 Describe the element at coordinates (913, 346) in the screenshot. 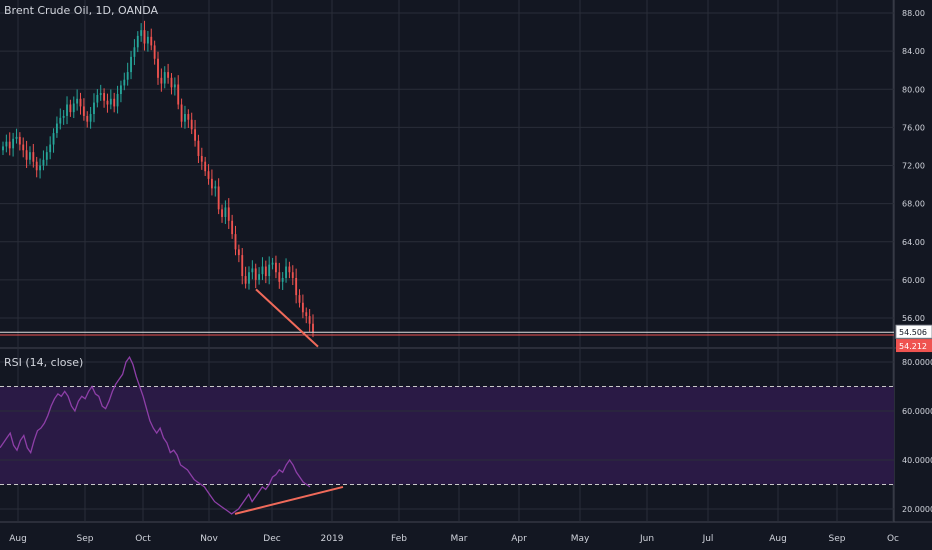

I see `current-price-text: 54.212` at that location.